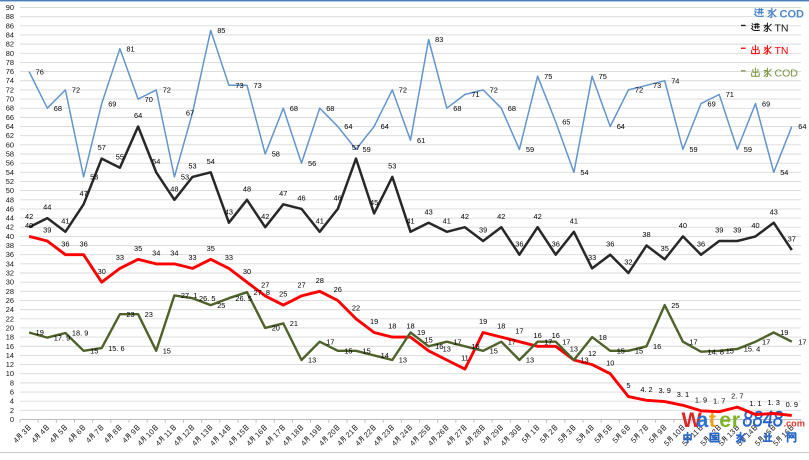 Image resolution: width=809 pixels, height=460 pixels. Describe the element at coordinates (755, 403) in the screenshot. I see `svg-text: 1. 1` at that location.